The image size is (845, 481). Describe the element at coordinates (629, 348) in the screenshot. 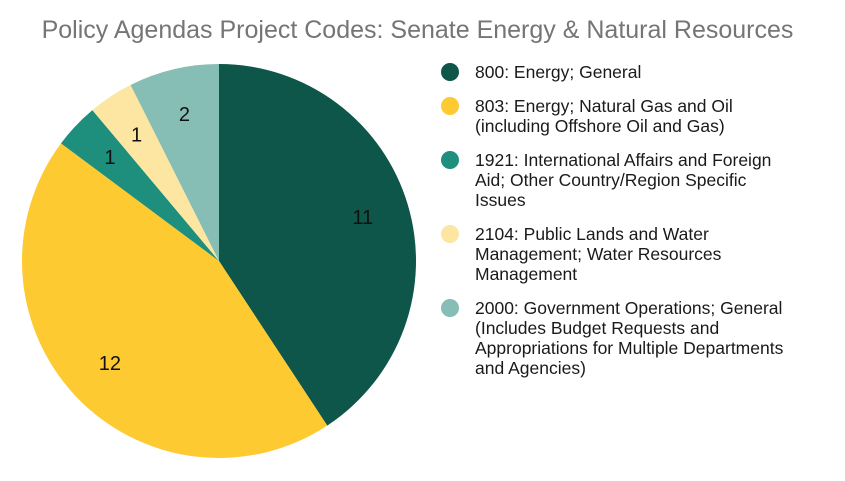

I see `legend-label-line: Appropriations for Multiple Departments` at that location.